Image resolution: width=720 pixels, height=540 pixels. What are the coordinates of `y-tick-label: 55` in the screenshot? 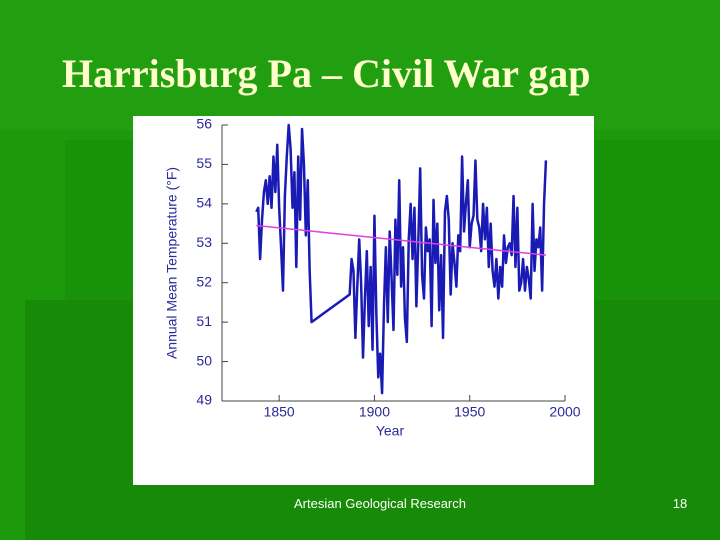 It's located at (204, 163).